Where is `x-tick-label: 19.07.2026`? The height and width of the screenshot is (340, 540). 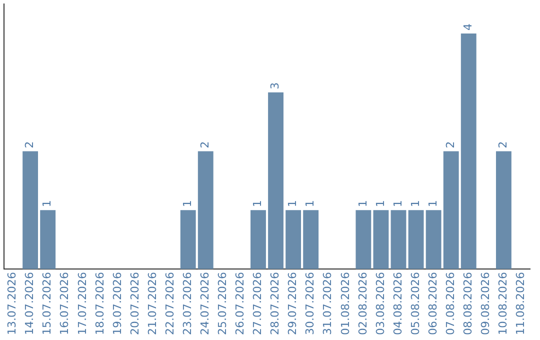 x-tick-label: 19.07.2026 is located at coordinates (117, 304).